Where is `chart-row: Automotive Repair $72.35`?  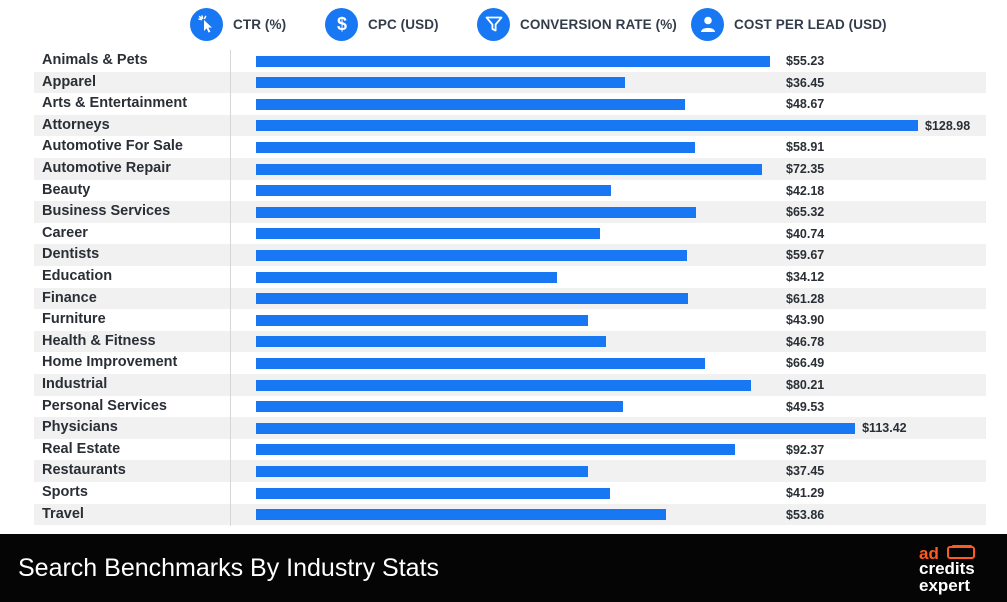 chart-row: Automotive Repair $72.35 is located at coordinates (510, 169).